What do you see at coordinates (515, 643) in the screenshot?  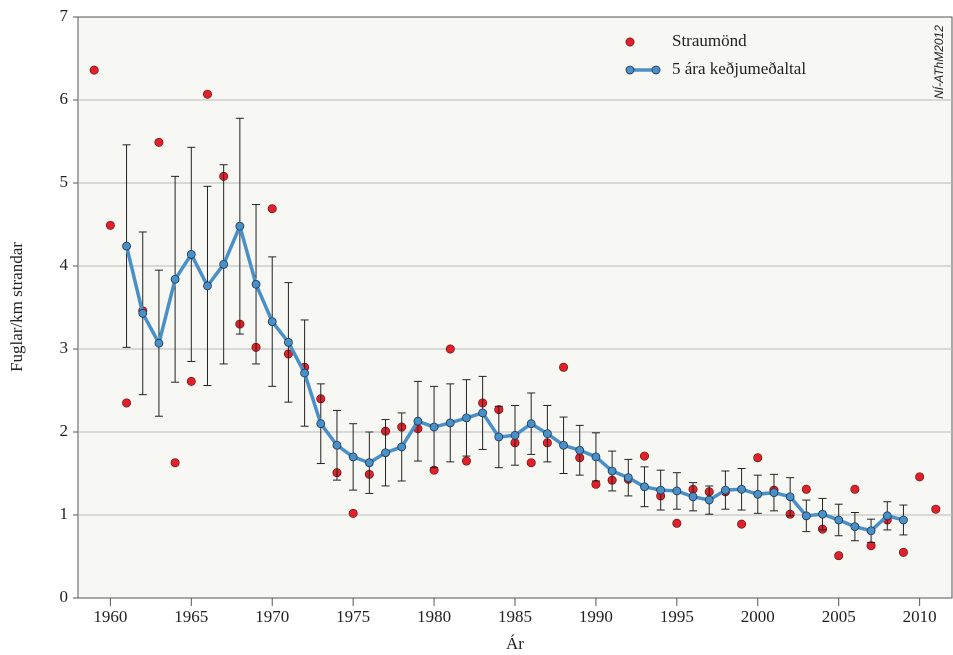 I see `x-axis-label: Ár` at bounding box center [515, 643].